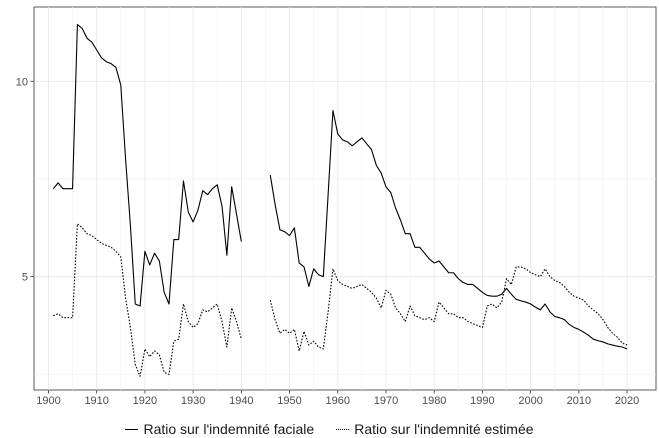 The image size is (659, 438). What do you see at coordinates (25, 278) in the screenshot?
I see `y-tick-label: 5` at bounding box center [25, 278].